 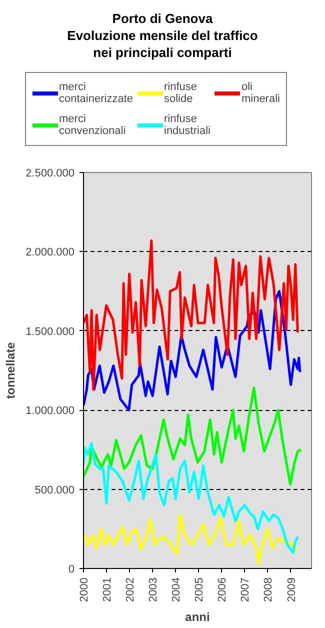 What do you see at coordinates (96, 93) in the screenshot?
I see `legend-label: merci containerizzate` at bounding box center [96, 93].